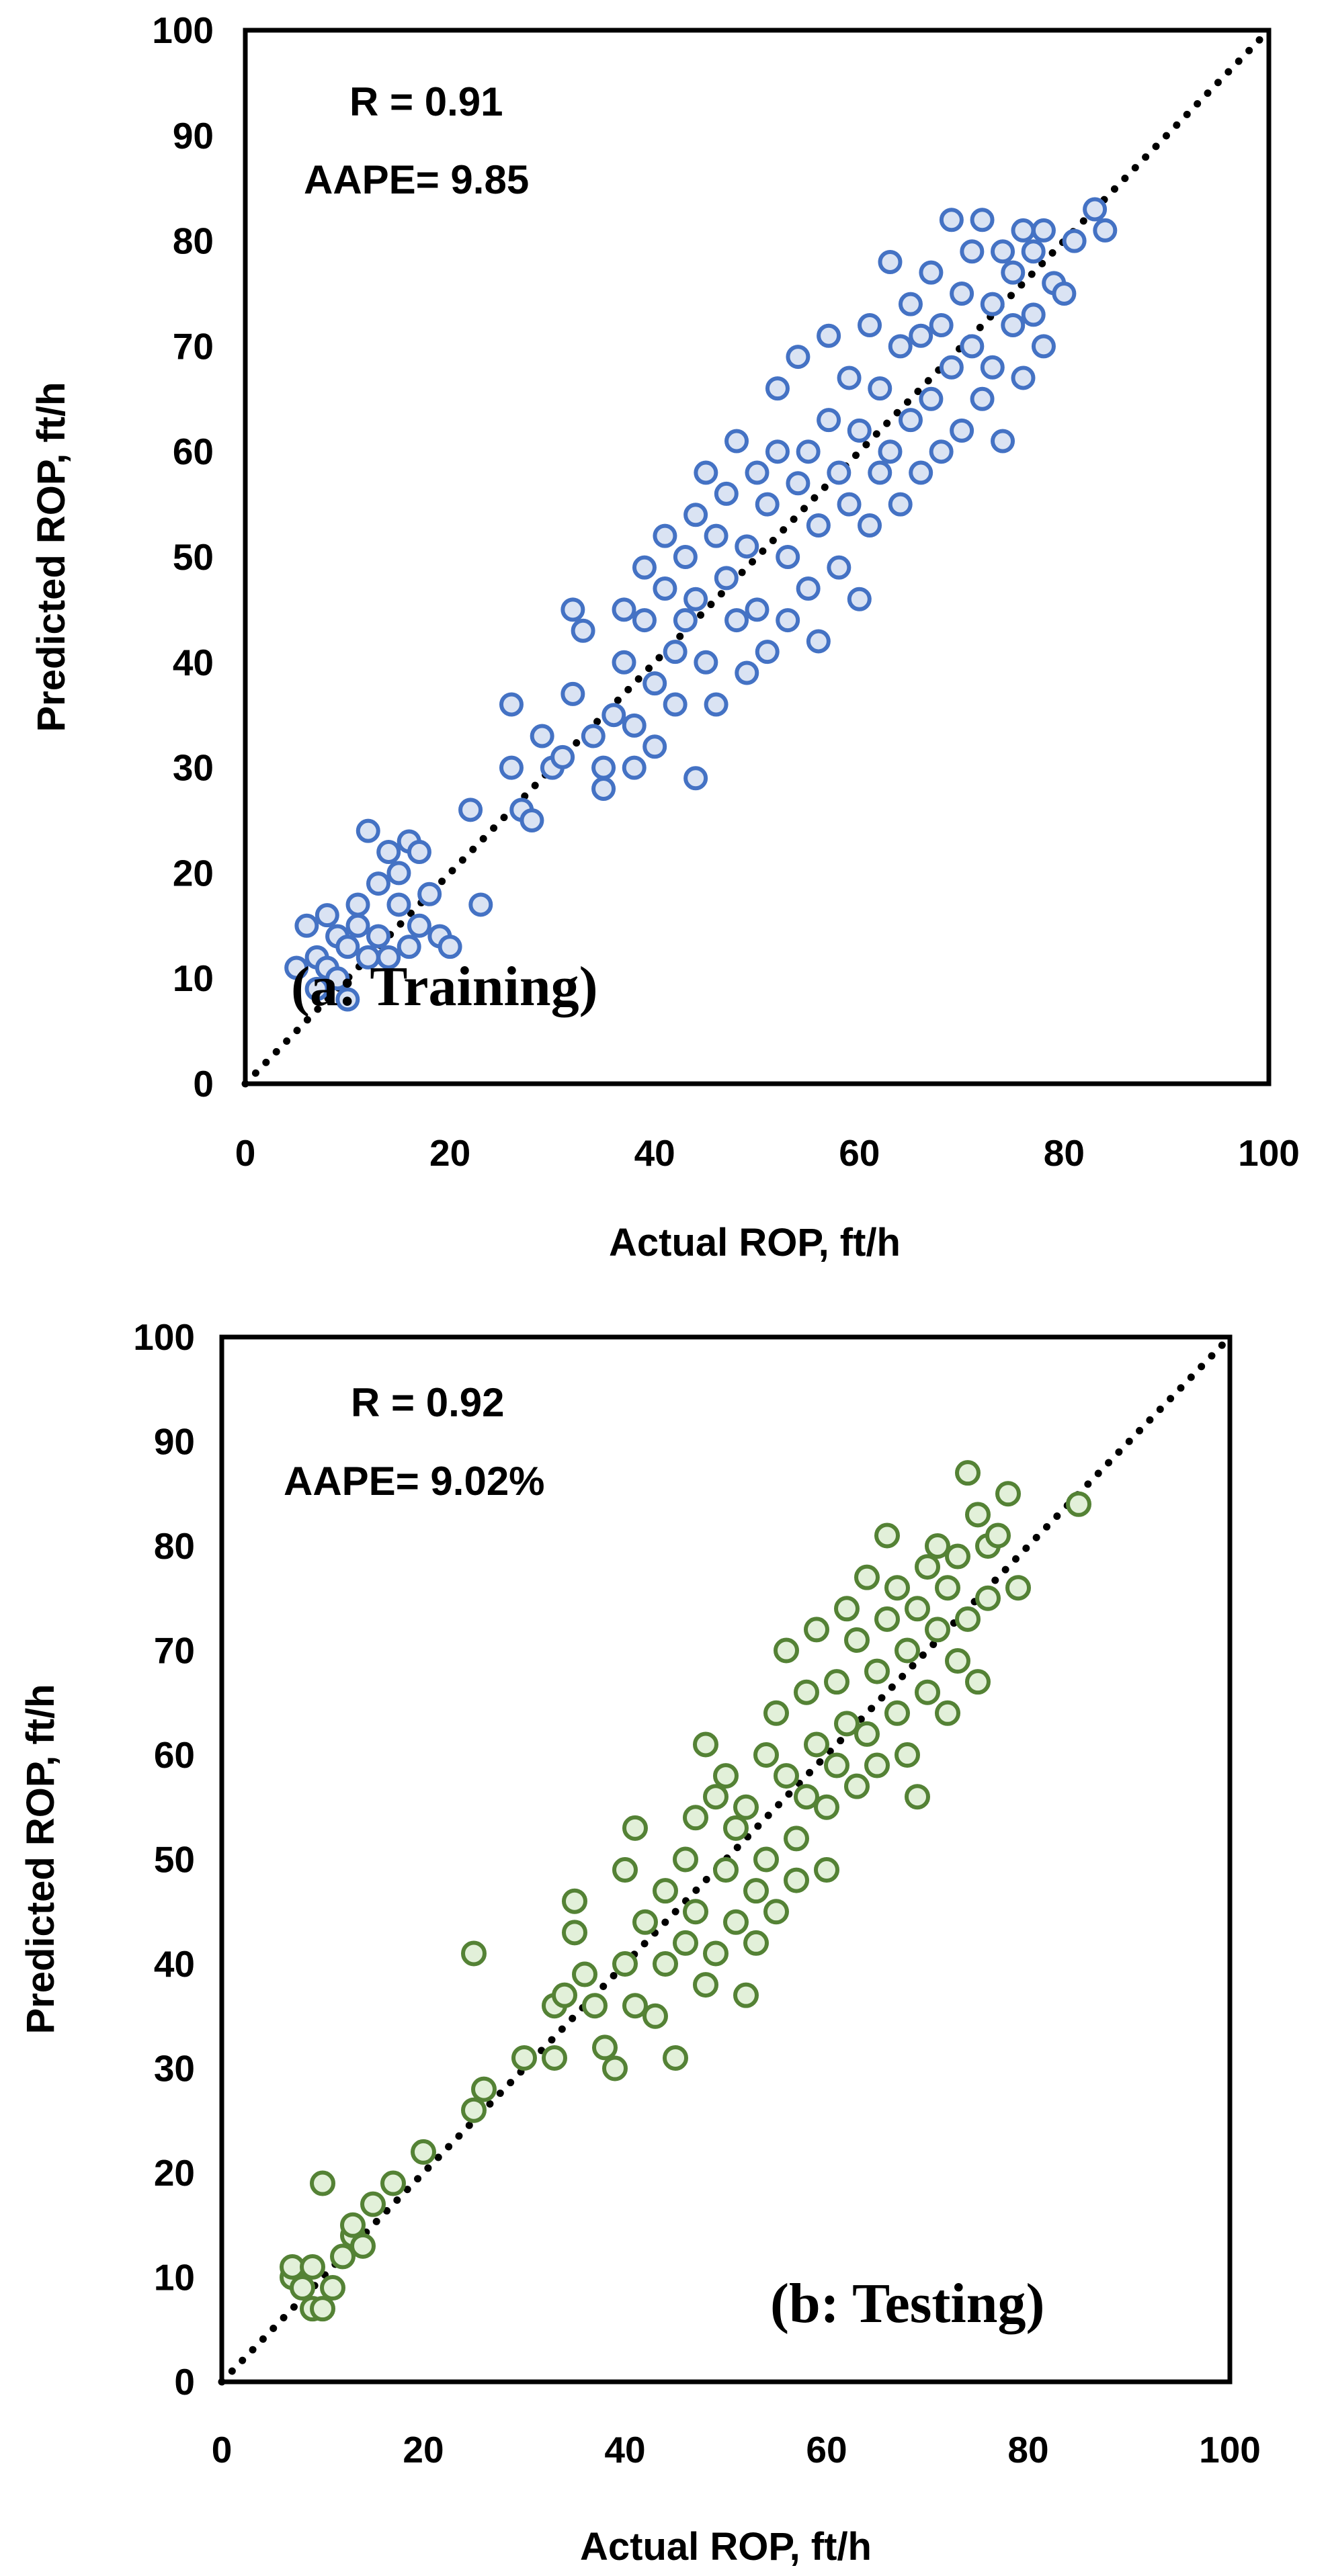 The width and height of the screenshot is (1330, 2576). Describe the element at coordinates (175, 2069) in the screenshot. I see `y-tick-label: 30` at that location.